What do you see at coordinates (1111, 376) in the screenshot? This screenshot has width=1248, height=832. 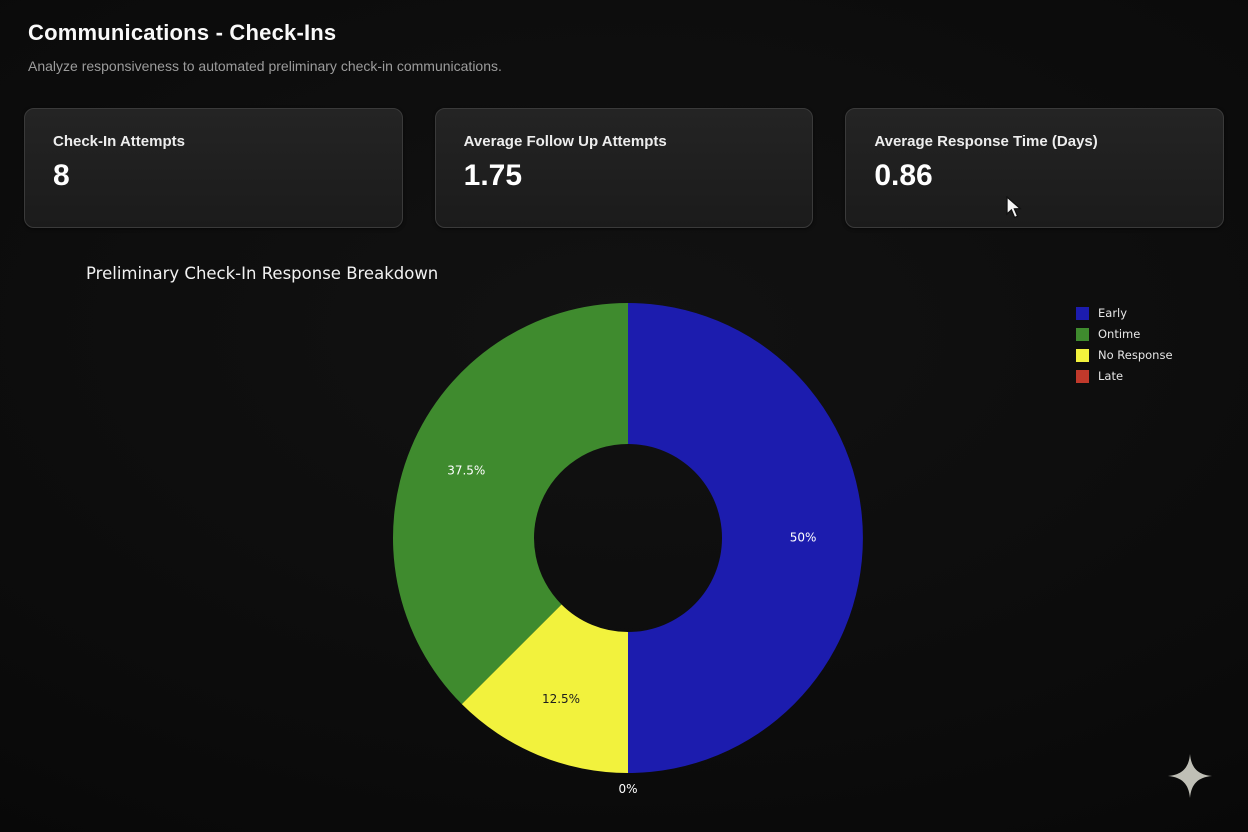 I see `legend-label: Late` at bounding box center [1111, 376].